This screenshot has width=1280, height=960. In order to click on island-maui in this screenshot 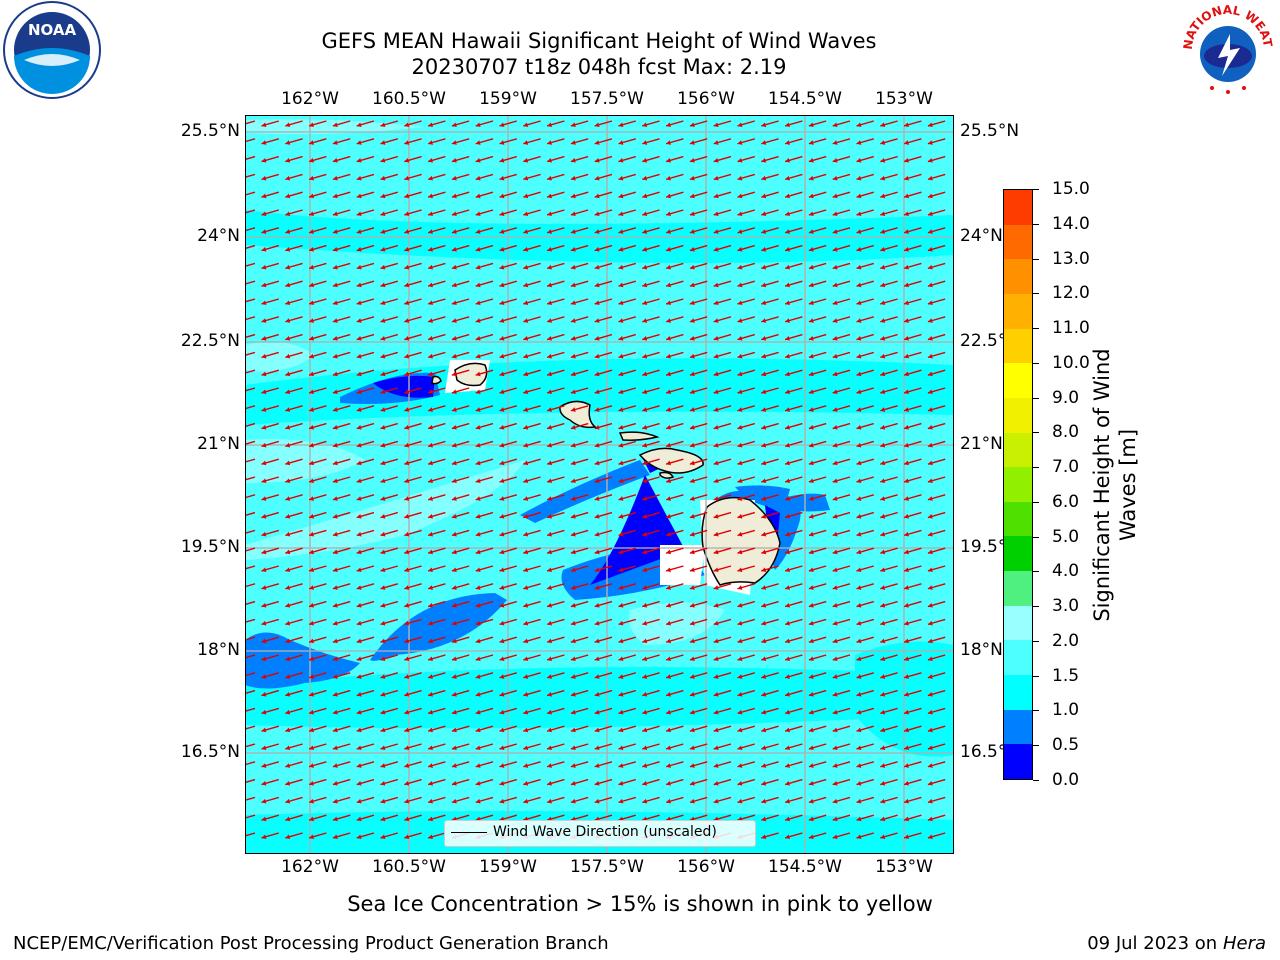, I will do `click(671, 460)`.